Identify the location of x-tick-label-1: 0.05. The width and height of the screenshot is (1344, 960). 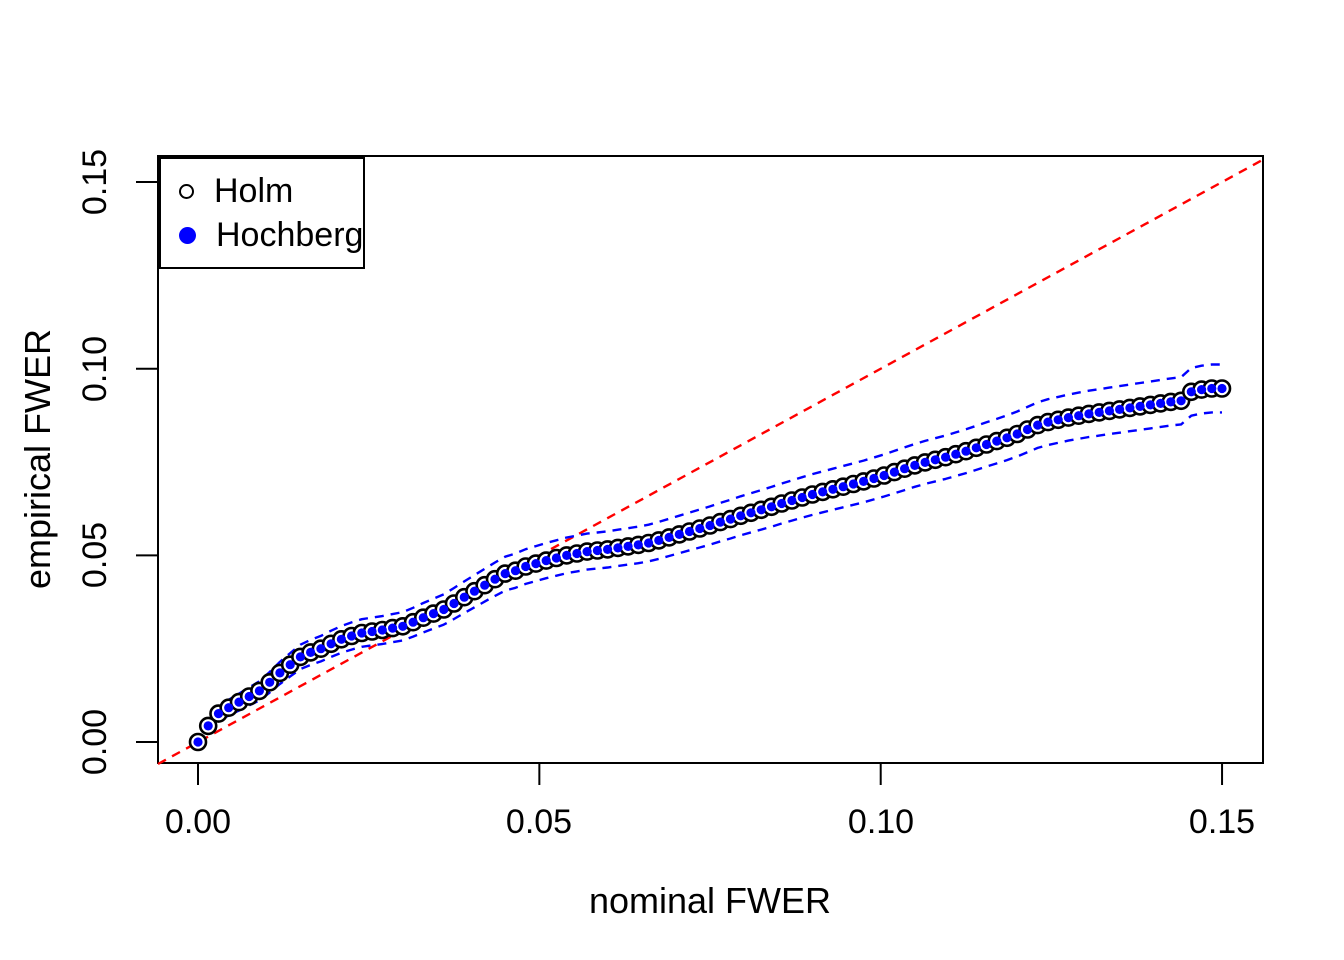
(539, 822).